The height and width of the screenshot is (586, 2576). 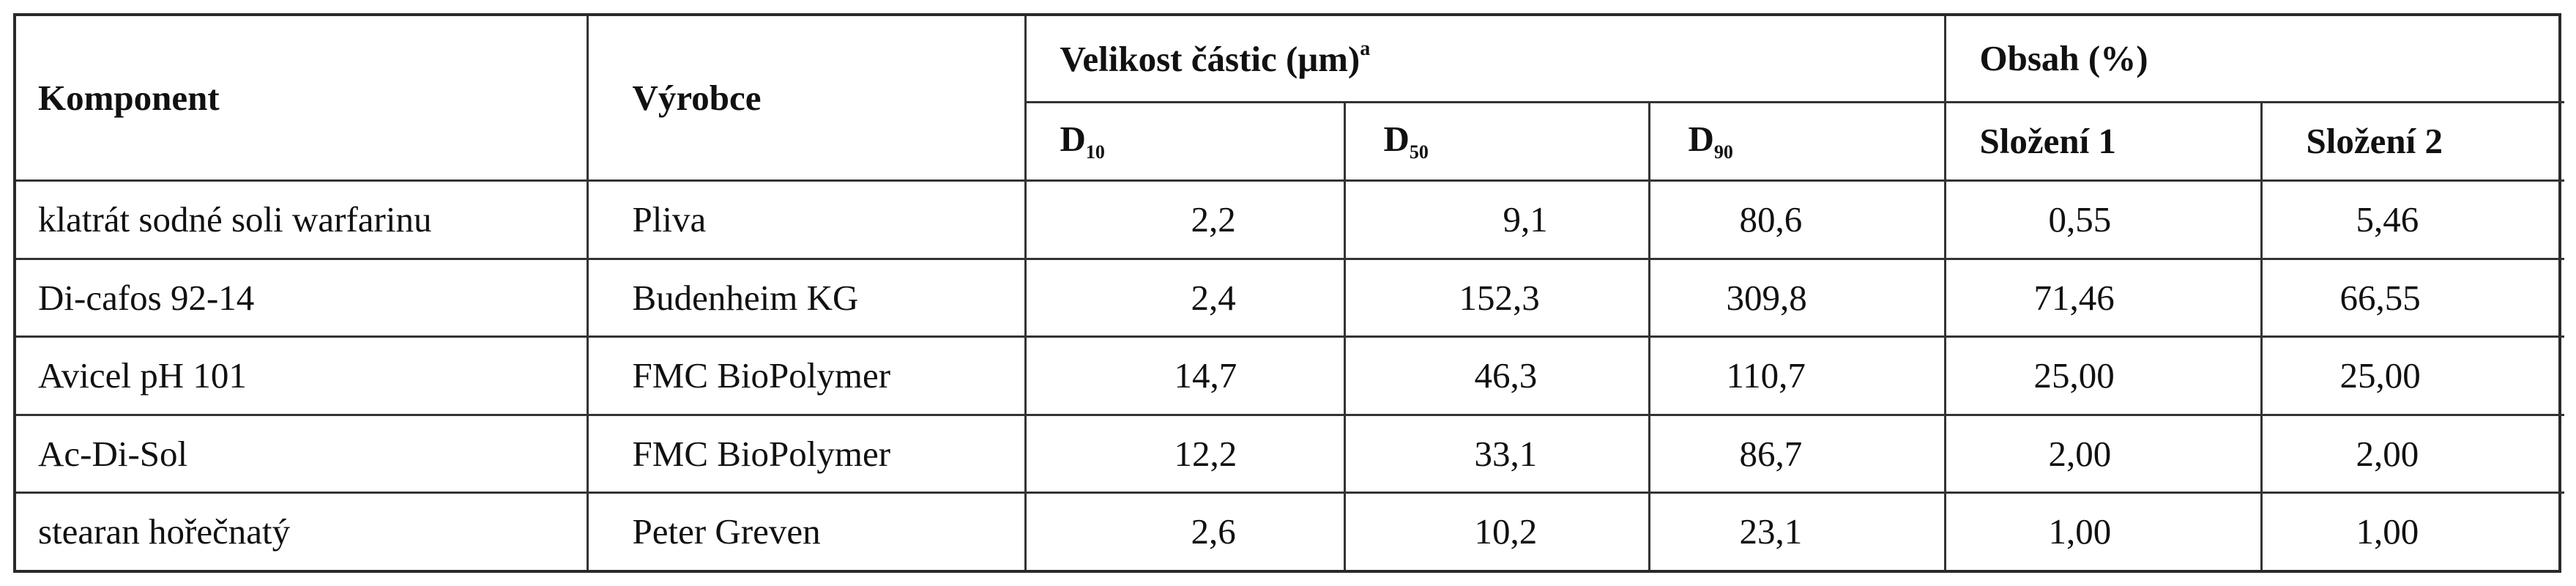 What do you see at coordinates (2412, 141) in the screenshot?
I see `header-composition-2: Složení 2` at bounding box center [2412, 141].